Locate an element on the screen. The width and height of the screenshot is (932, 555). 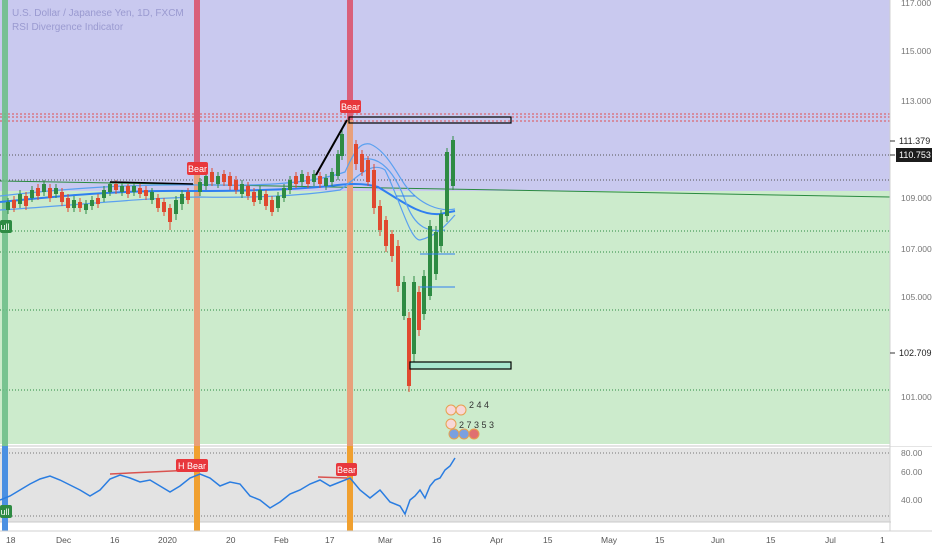
rsi-tick-label: 80.00 is located at coordinates (912, 453).